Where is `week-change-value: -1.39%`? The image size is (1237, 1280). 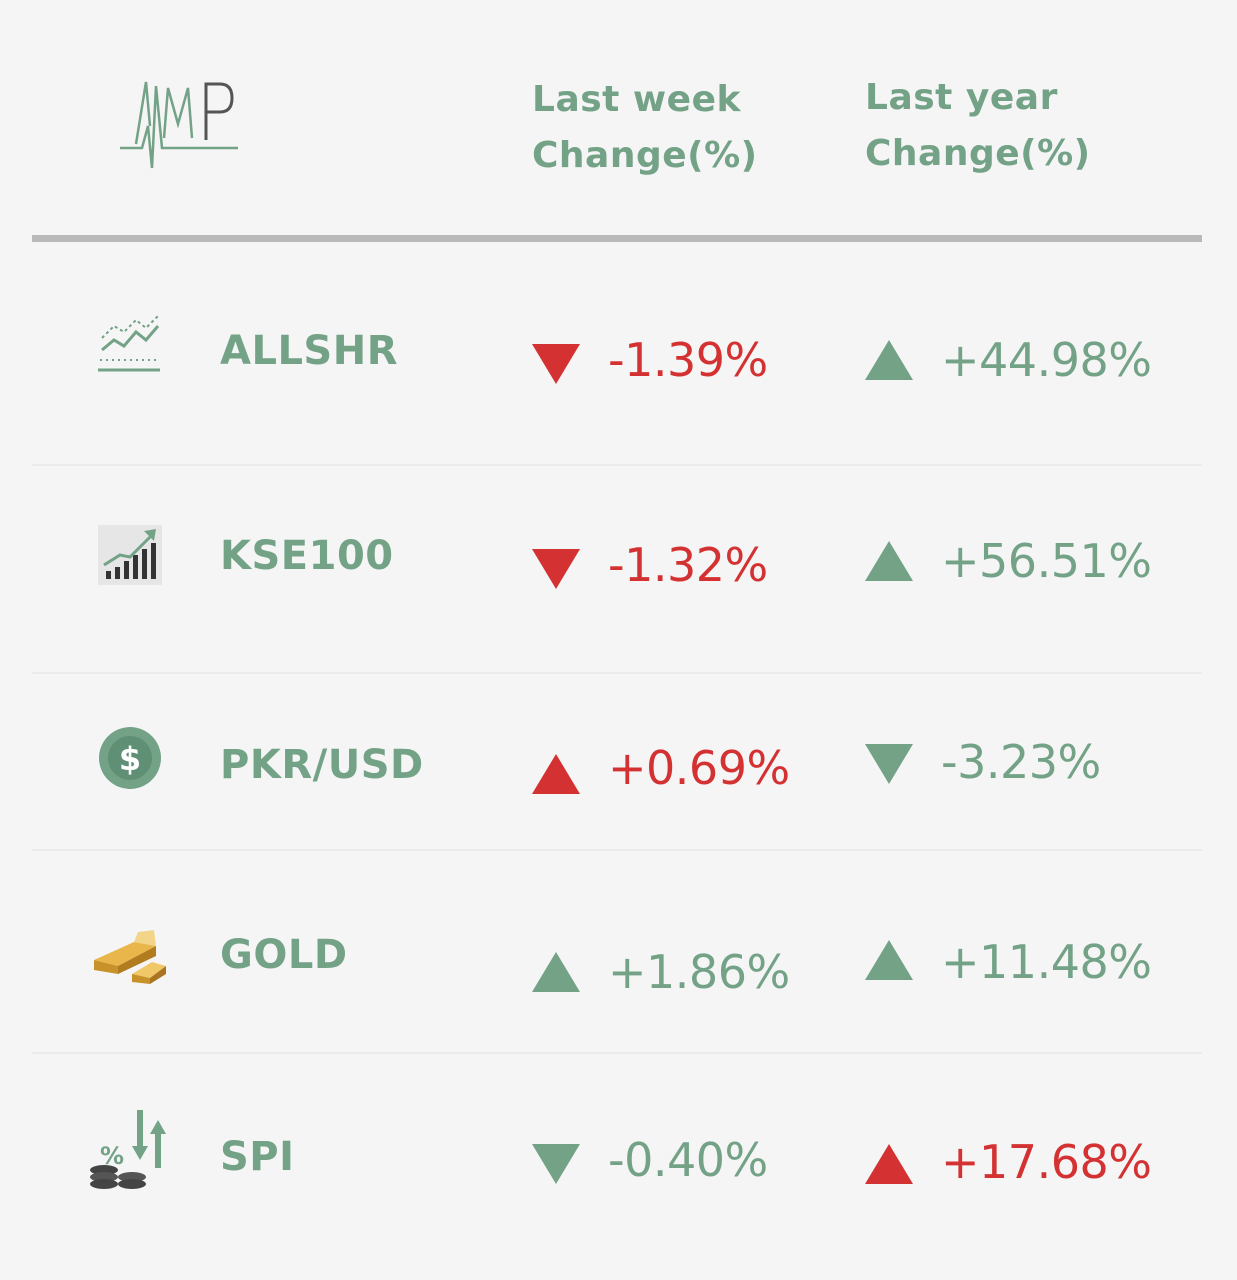 week-change-value: -1.39% is located at coordinates (688, 360).